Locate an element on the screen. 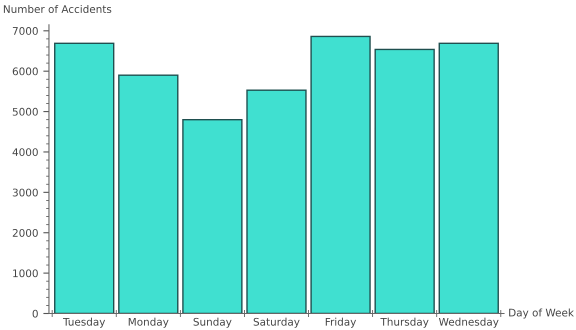 The width and height of the screenshot is (576, 330). x-axis-title: Day of Week is located at coordinates (541, 313).